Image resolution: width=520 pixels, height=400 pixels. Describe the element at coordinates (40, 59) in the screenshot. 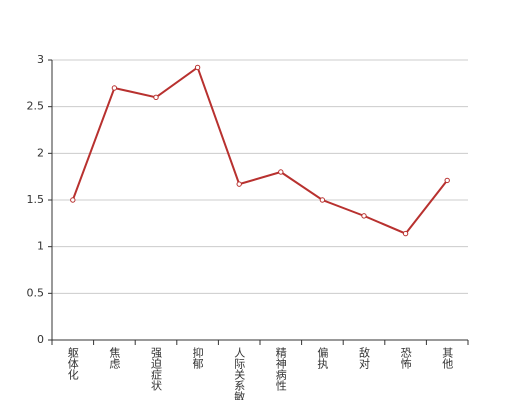

I see `y-tick-label: 3` at that location.